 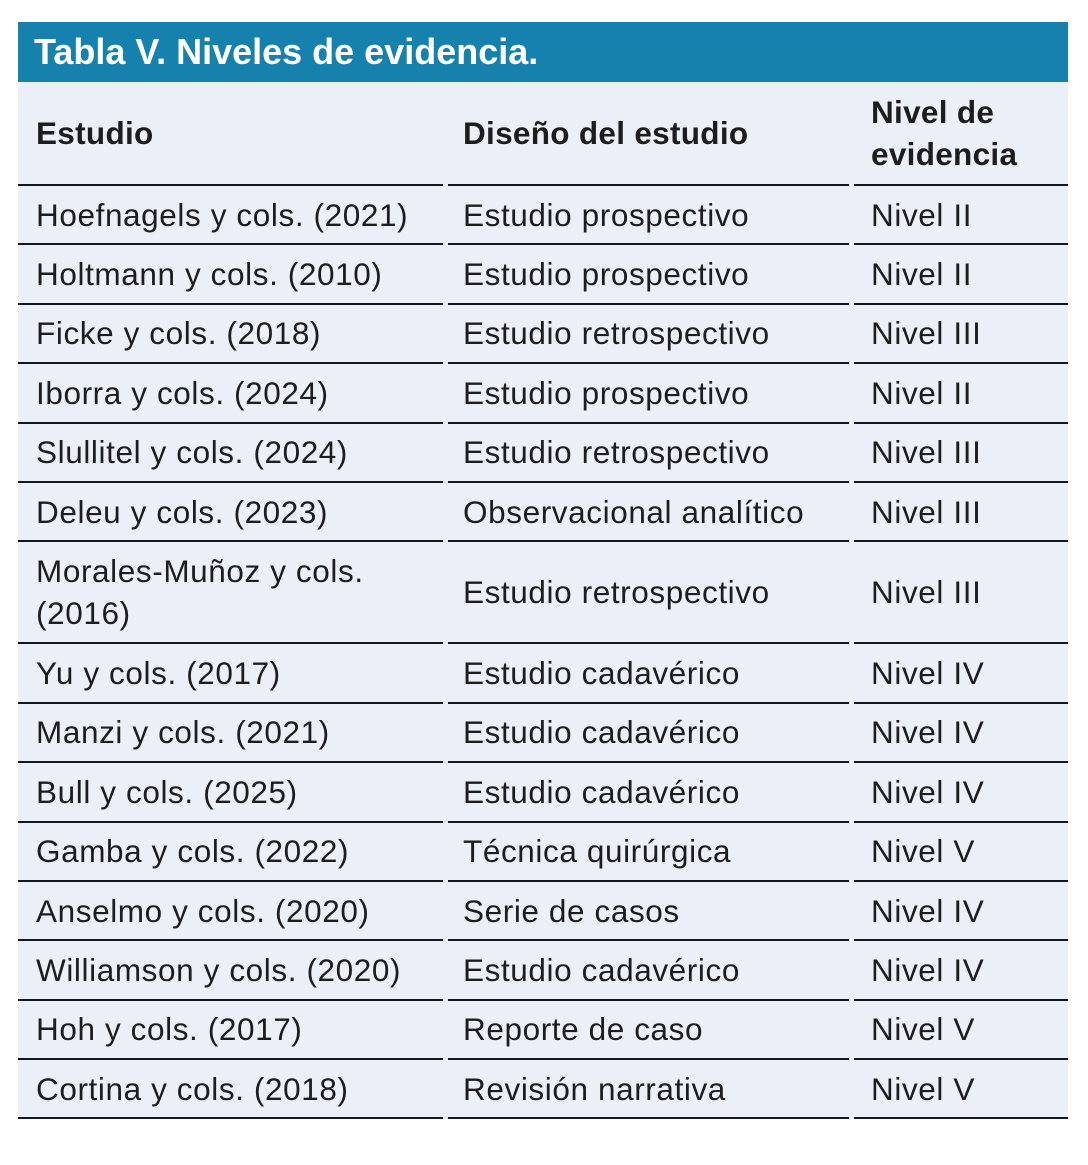 What do you see at coordinates (230, 275) in the screenshot?
I see `study-cell: Holtmann y cols. (2010)` at bounding box center [230, 275].